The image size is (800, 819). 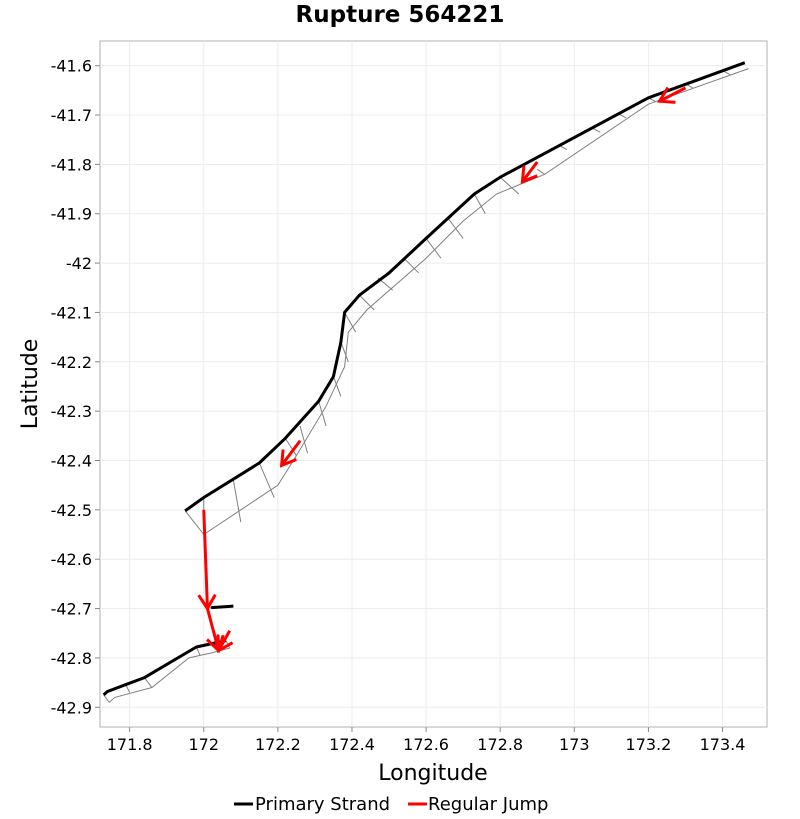 What do you see at coordinates (79, 263) in the screenshot?
I see `y-tick-label: -42` at bounding box center [79, 263].